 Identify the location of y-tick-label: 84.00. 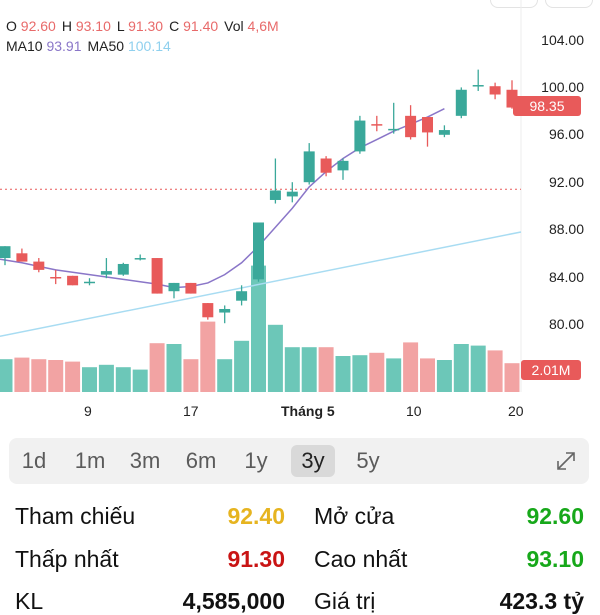
(566, 277).